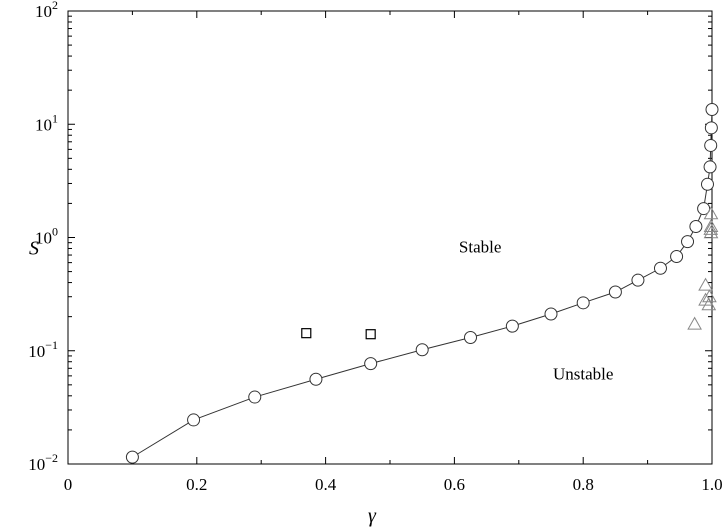 The image size is (724, 528). I want to click on y-axis-label: S, so click(34, 249).